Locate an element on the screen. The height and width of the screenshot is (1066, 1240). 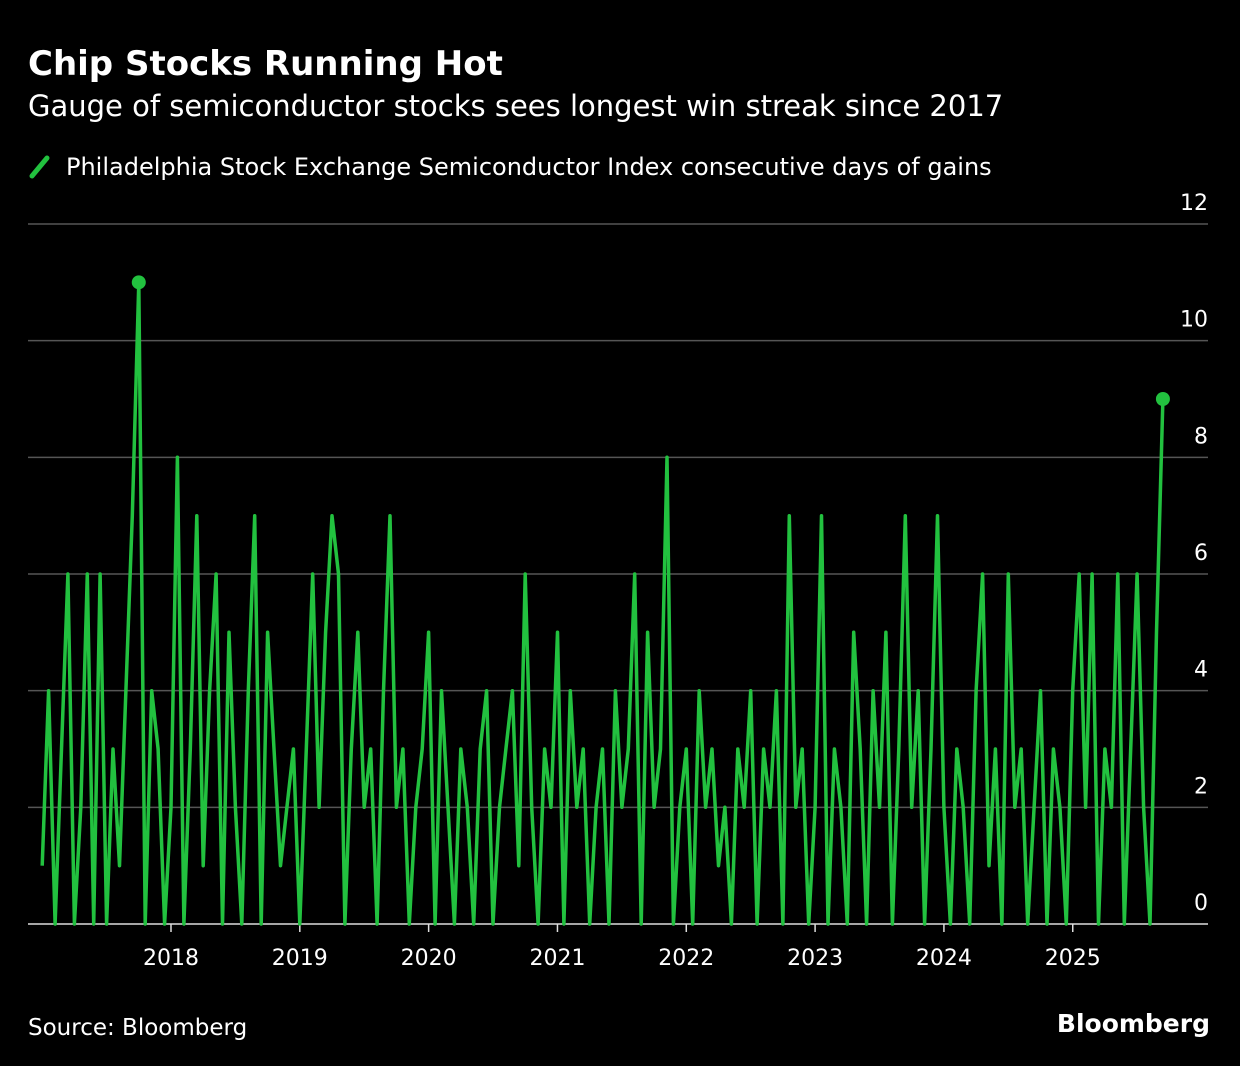
y-tick-label: 0 is located at coordinates (1201, 903).